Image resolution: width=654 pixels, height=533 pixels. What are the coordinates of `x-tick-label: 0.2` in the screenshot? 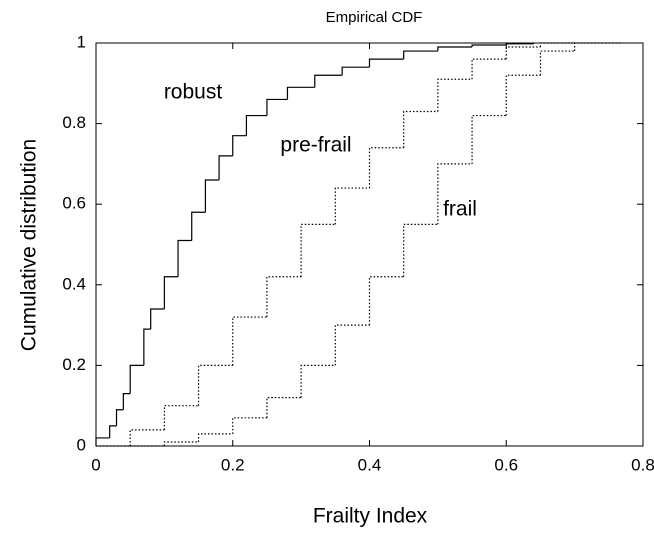 It's located at (233, 464).